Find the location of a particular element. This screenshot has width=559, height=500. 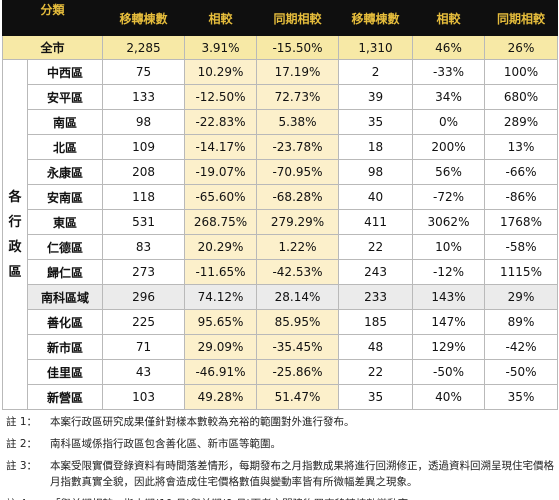

data-cell: -35.45% is located at coordinates (298, 347).